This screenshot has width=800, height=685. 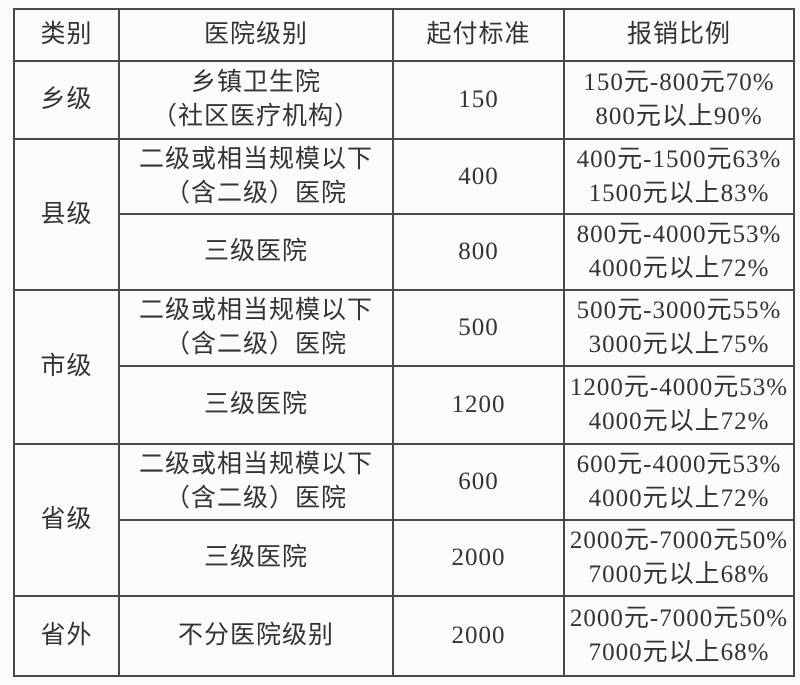 What do you see at coordinates (66, 367) in the screenshot?
I see `category-cell: 市级` at bounding box center [66, 367].